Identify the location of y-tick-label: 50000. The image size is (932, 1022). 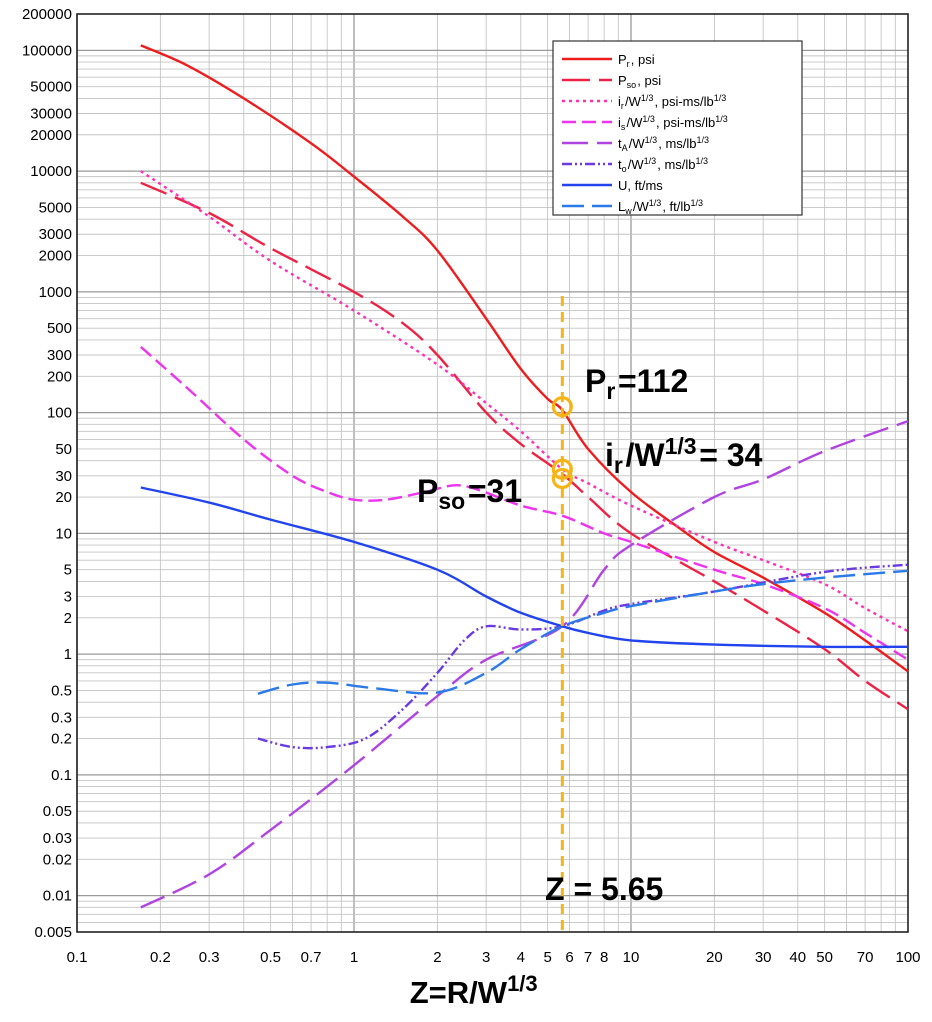
(51, 87).